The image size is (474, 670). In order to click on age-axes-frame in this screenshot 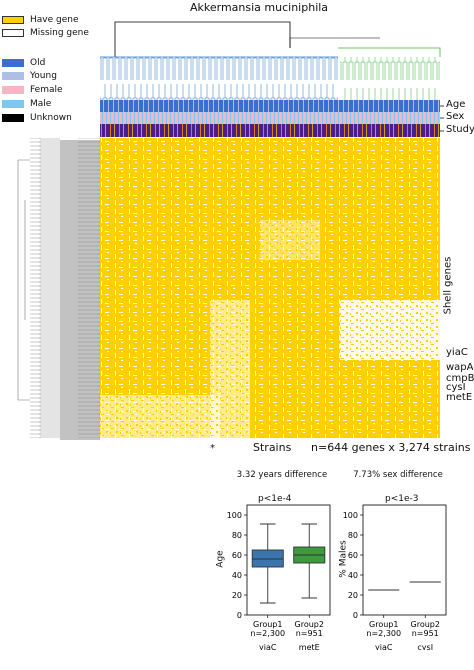, I will do `click(288, 560)`.